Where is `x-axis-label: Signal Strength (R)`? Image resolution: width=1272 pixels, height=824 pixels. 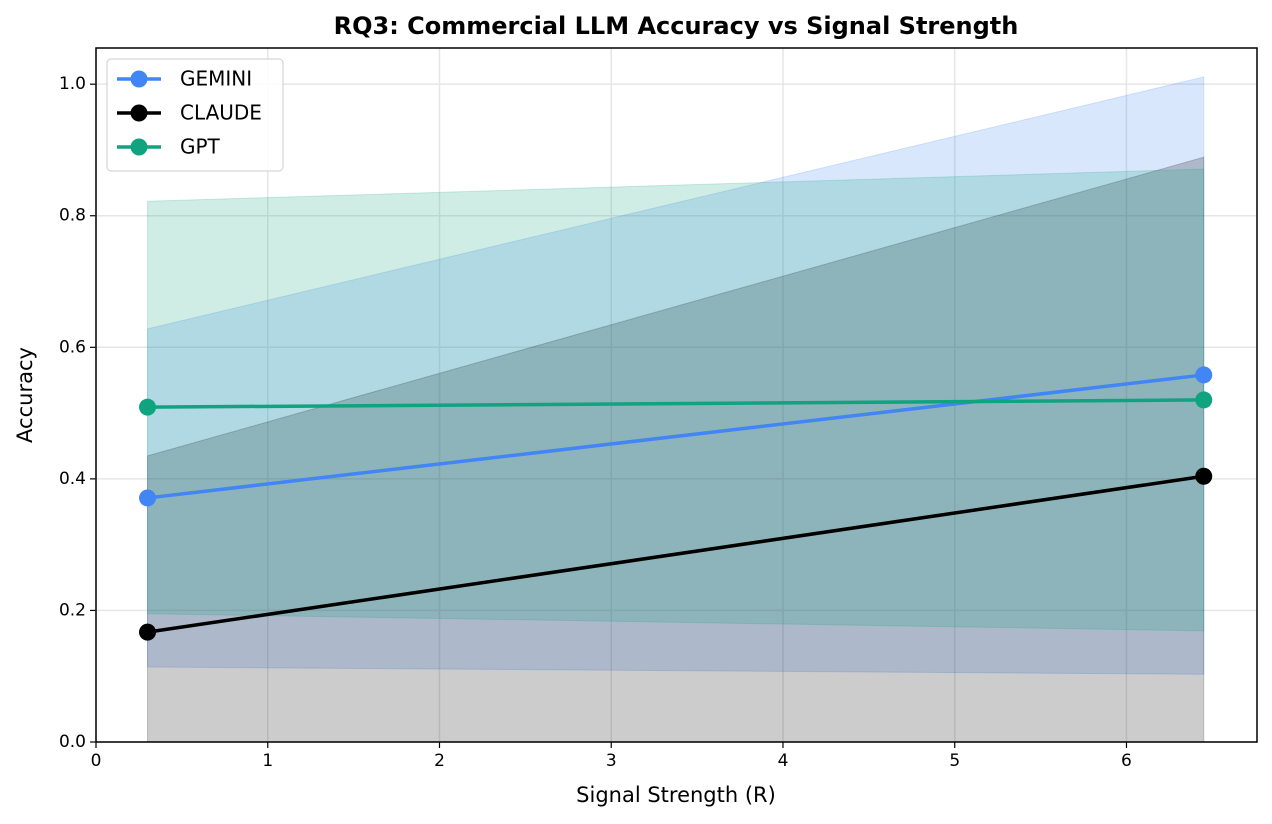
x-axis-label: Signal Strength (R) is located at coordinates (676, 795).